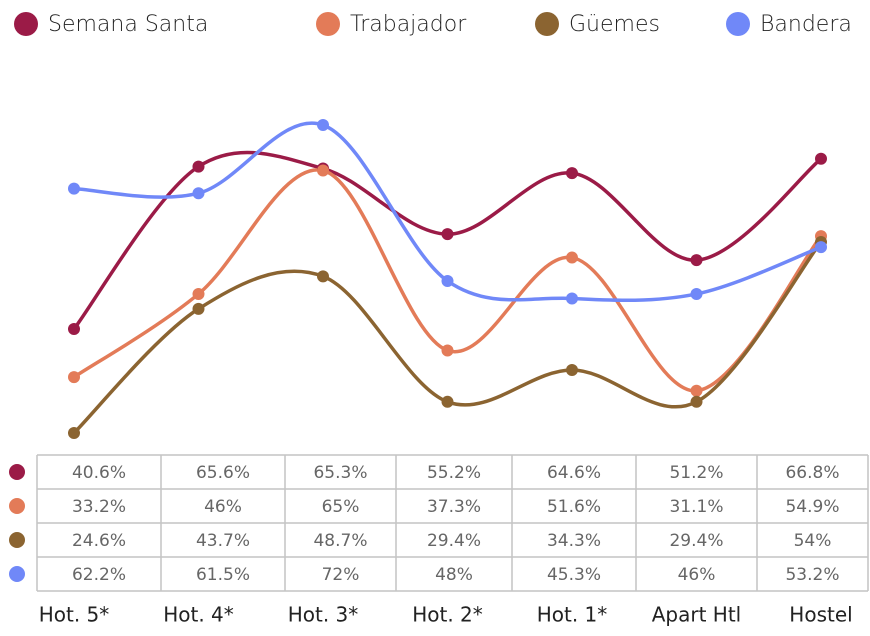 The height and width of the screenshot is (636, 870). I want to click on table-cell: 53.2%, so click(812, 575).